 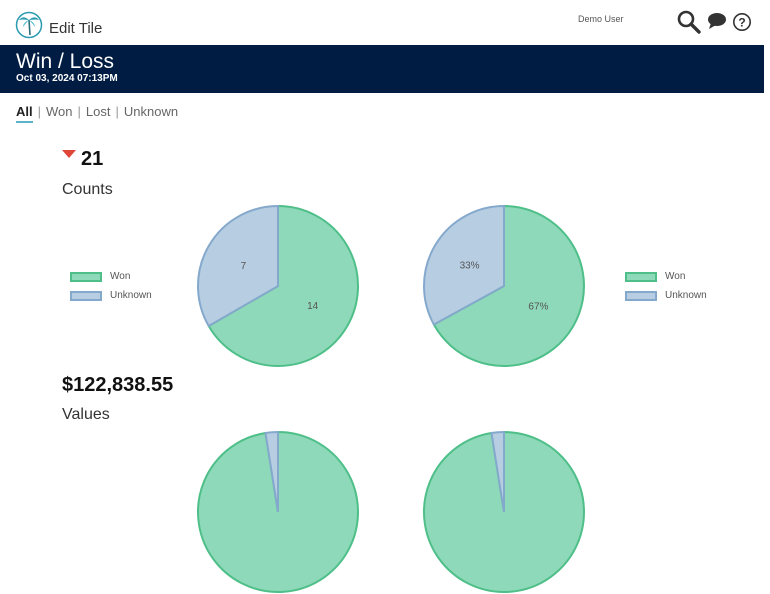 What do you see at coordinates (65, 61) in the screenshot?
I see `page-title: Win / Loss` at bounding box center [65, 61].